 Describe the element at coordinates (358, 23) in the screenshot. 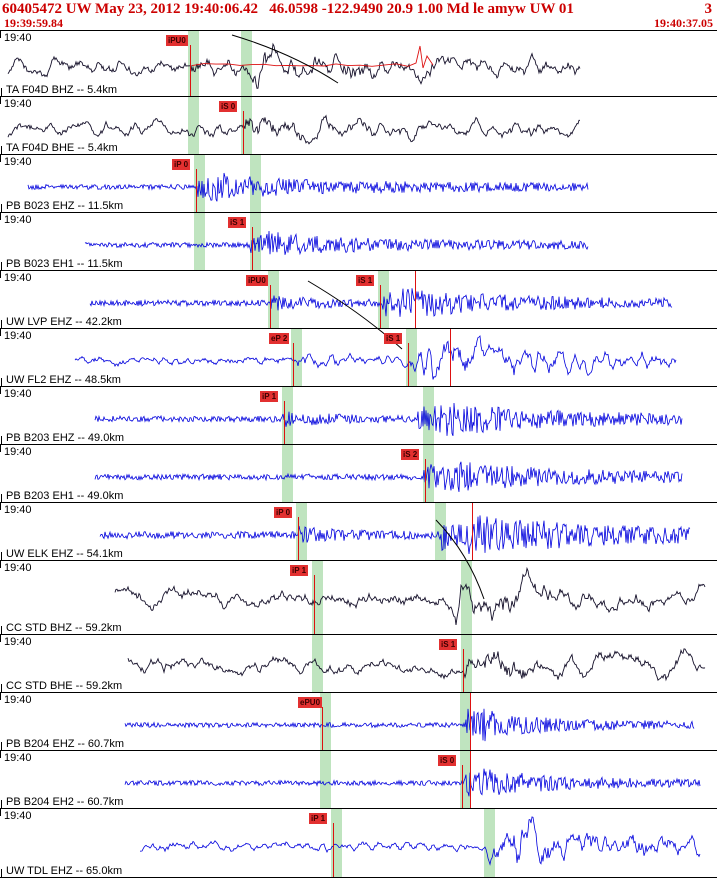

I see `time-window-row: 19:39:59.84 19:40:37.05` at that location.